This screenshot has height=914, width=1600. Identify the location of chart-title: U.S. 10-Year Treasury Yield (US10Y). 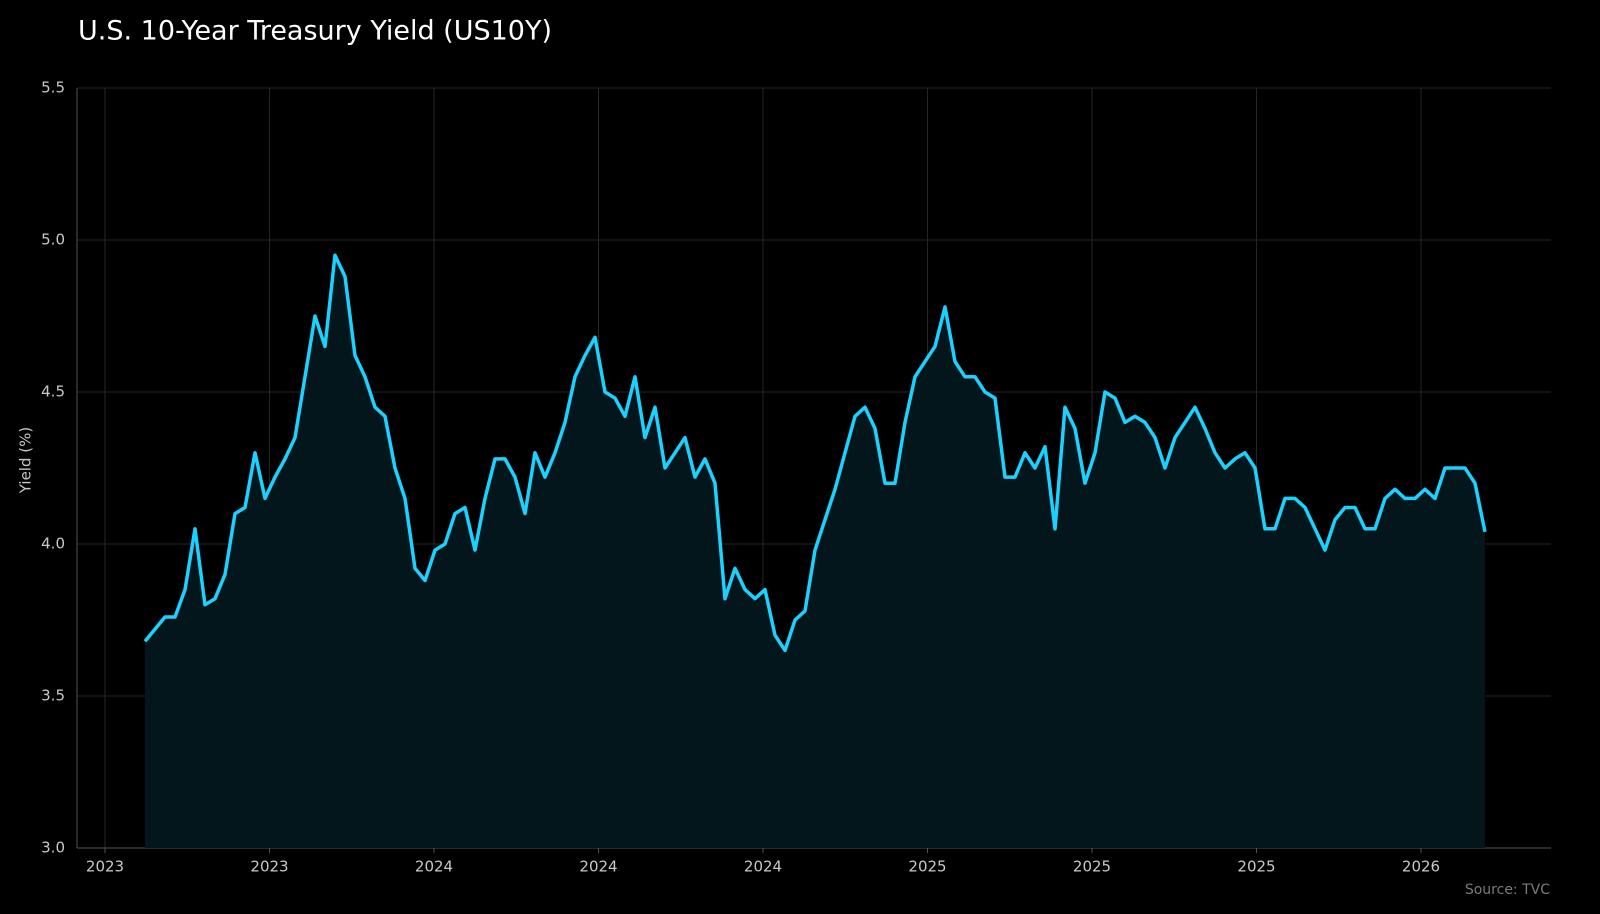
(315, 31).